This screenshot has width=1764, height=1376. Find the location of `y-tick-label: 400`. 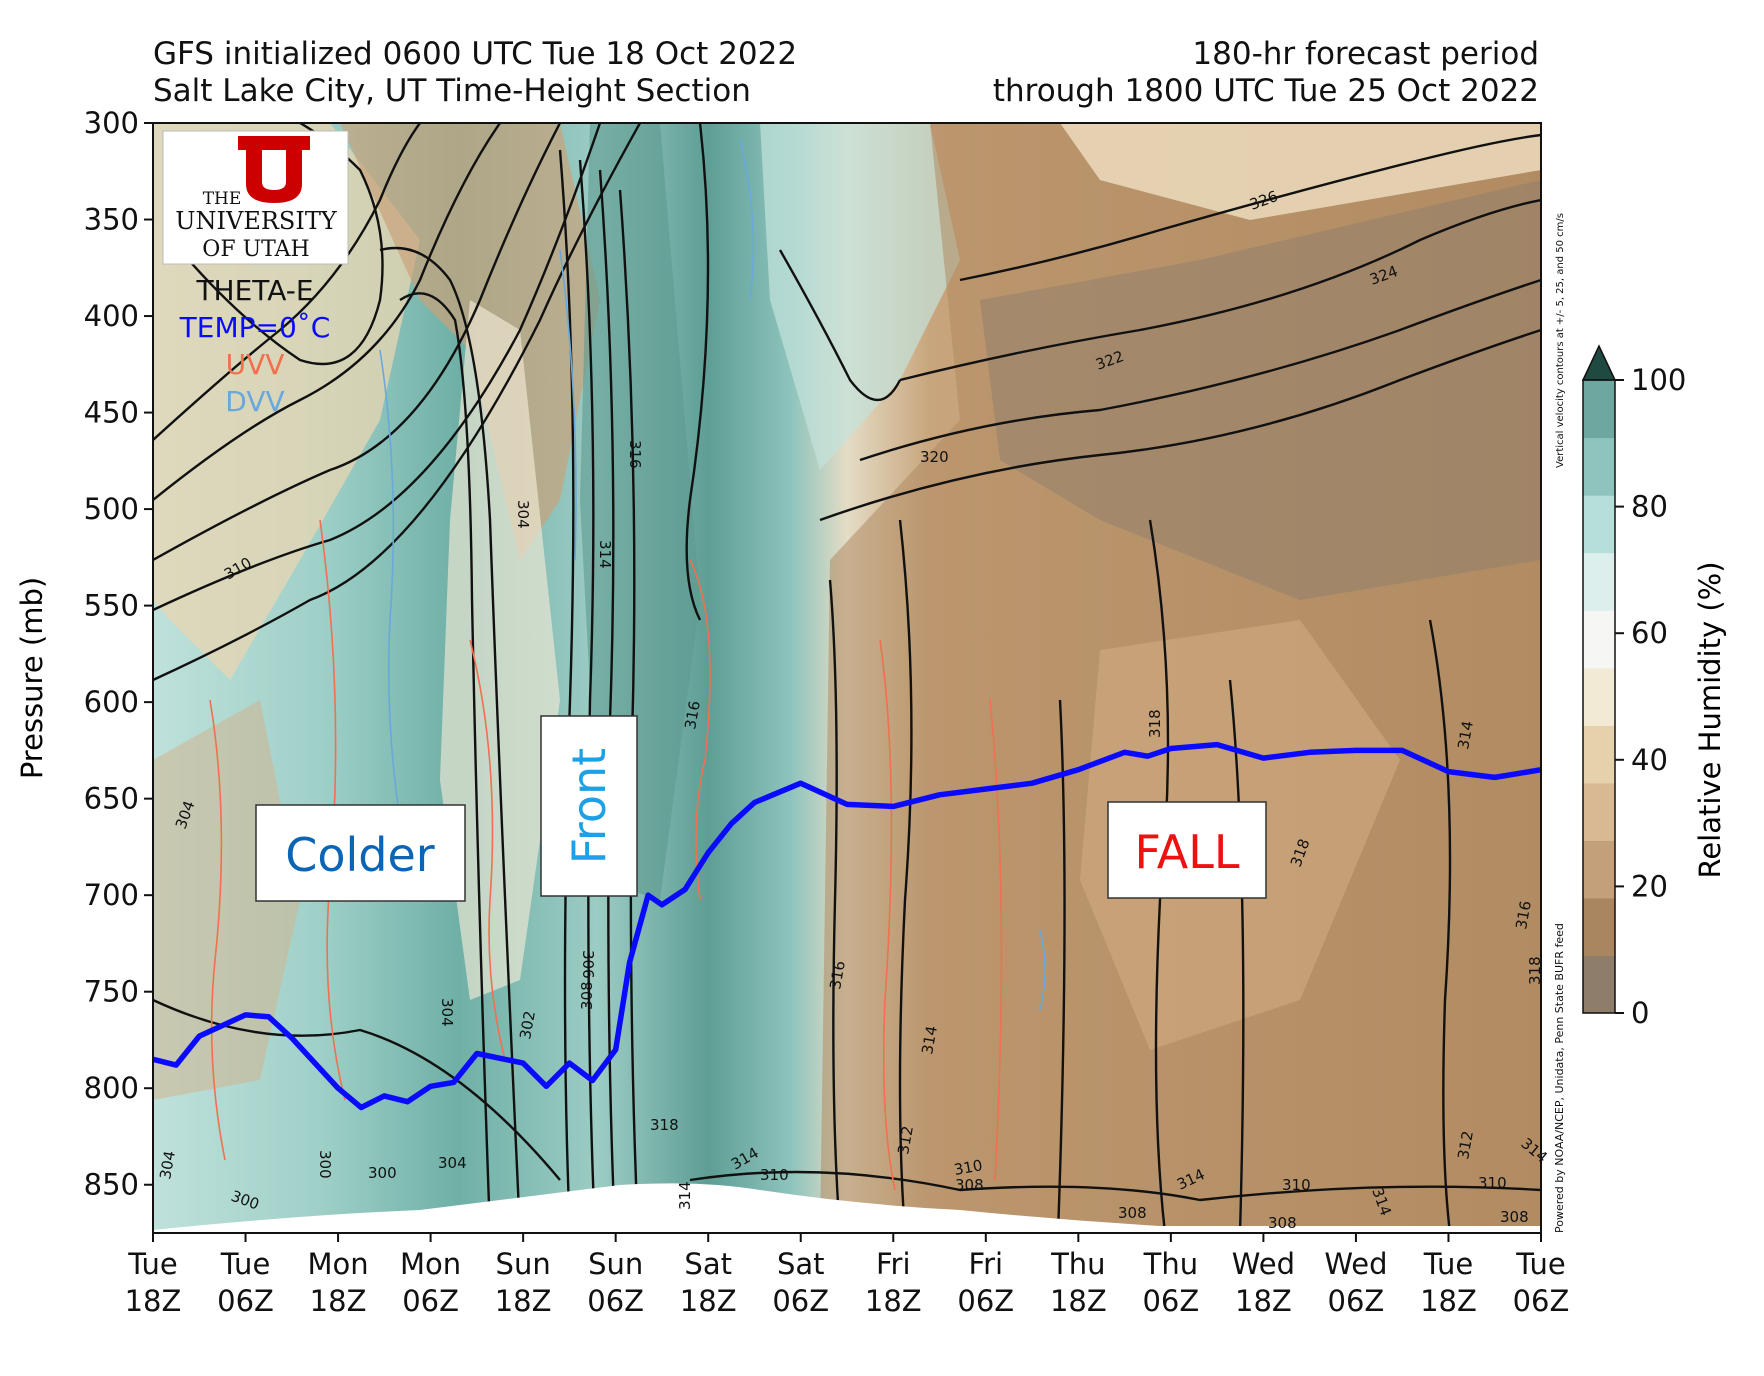

y-tick-label: 400 is located at coordinates (111, 316).